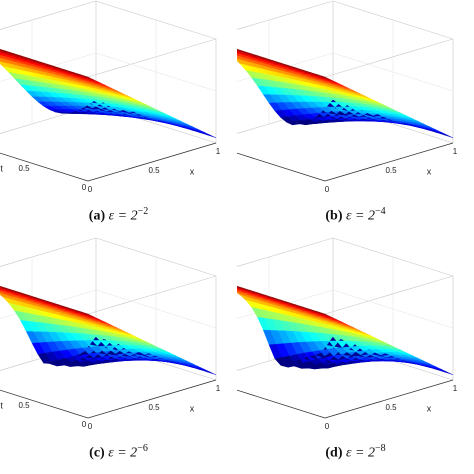 The image size is (474, 474). Describe the element at coordinates (142, 448) in the screenshot. I see `caption-exponent: −6` at that location.